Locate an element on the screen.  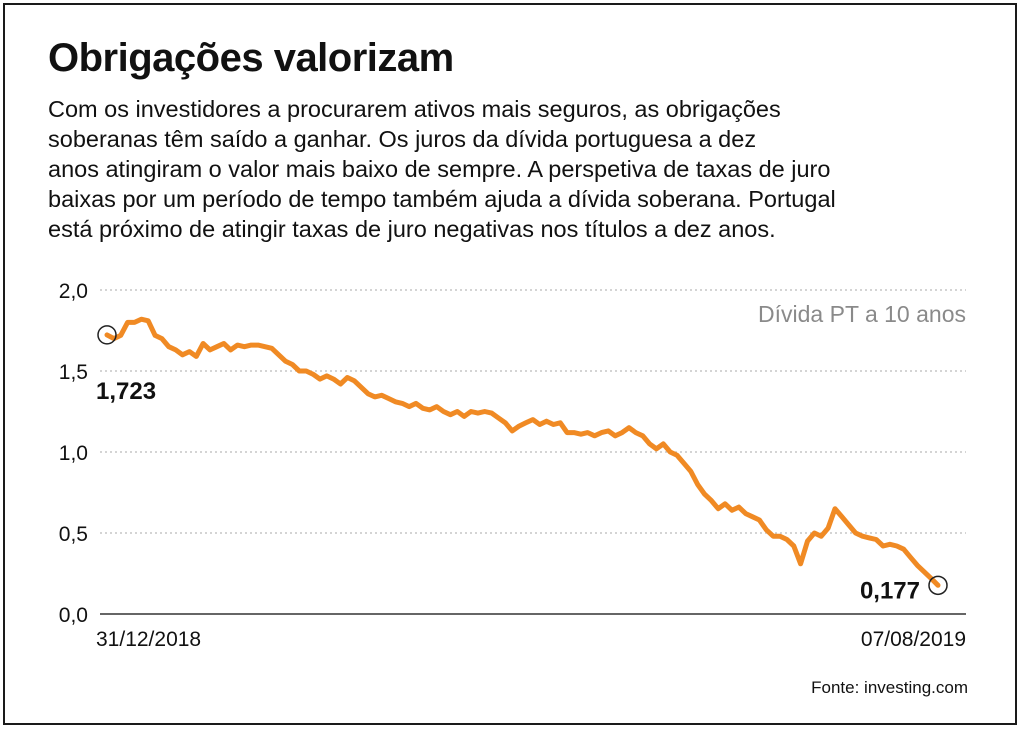
y-tick-label: 1,0 is located at coordinates (73, 453).